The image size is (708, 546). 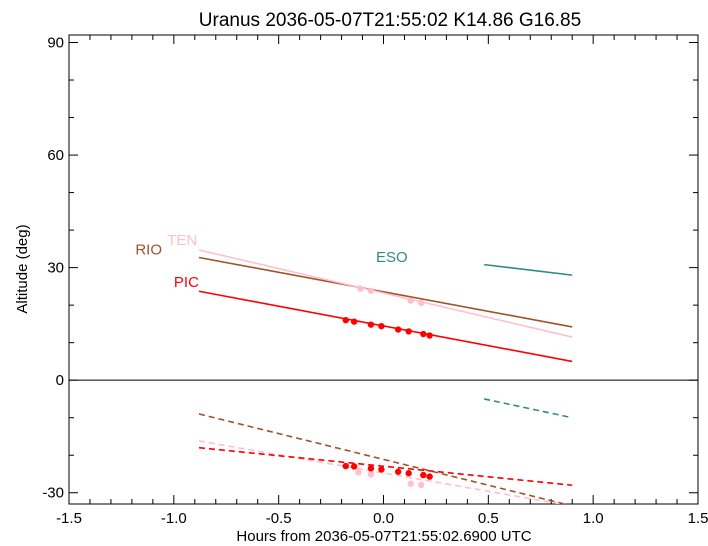 What do you see at coordinates (392, 257) in the screenshot?
I see `eso-site-label: ESO` at bounding box center [392, 257].